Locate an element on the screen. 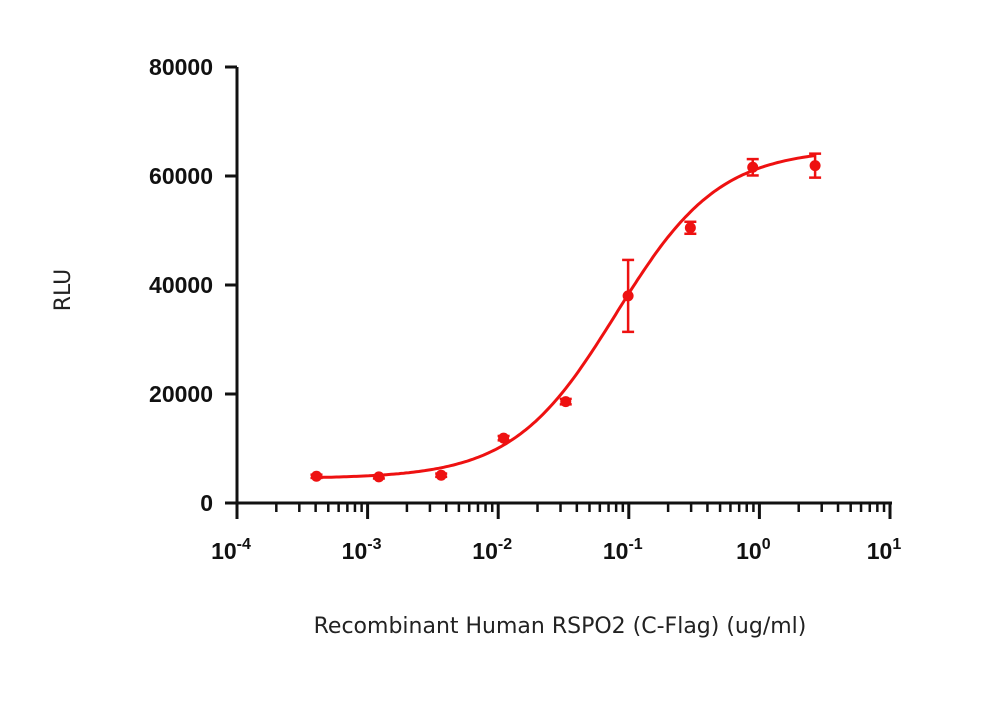  x-tick-label: 10⁻¹ is located at coordinates (623, 550).